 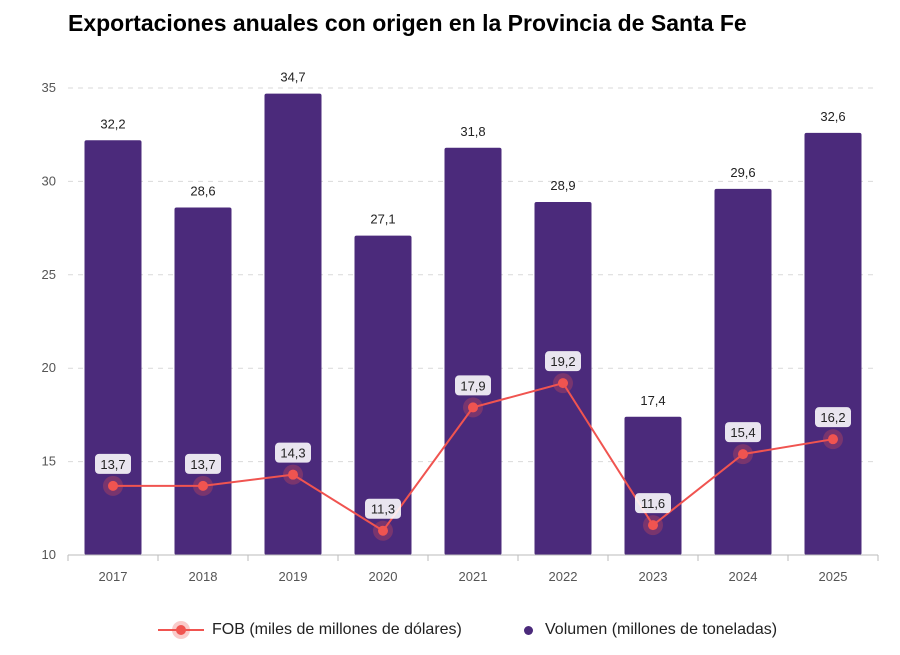 What do you see at coordinates (293, 474) in the screenshot?
I see `line-point-2019` at bounding box center [293, 474].